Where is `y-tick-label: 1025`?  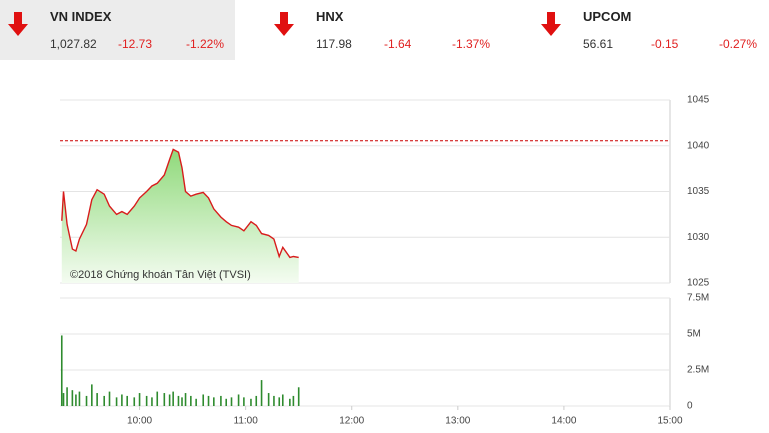 y-tick-label: 1025 is located at coordinates (698, 283).